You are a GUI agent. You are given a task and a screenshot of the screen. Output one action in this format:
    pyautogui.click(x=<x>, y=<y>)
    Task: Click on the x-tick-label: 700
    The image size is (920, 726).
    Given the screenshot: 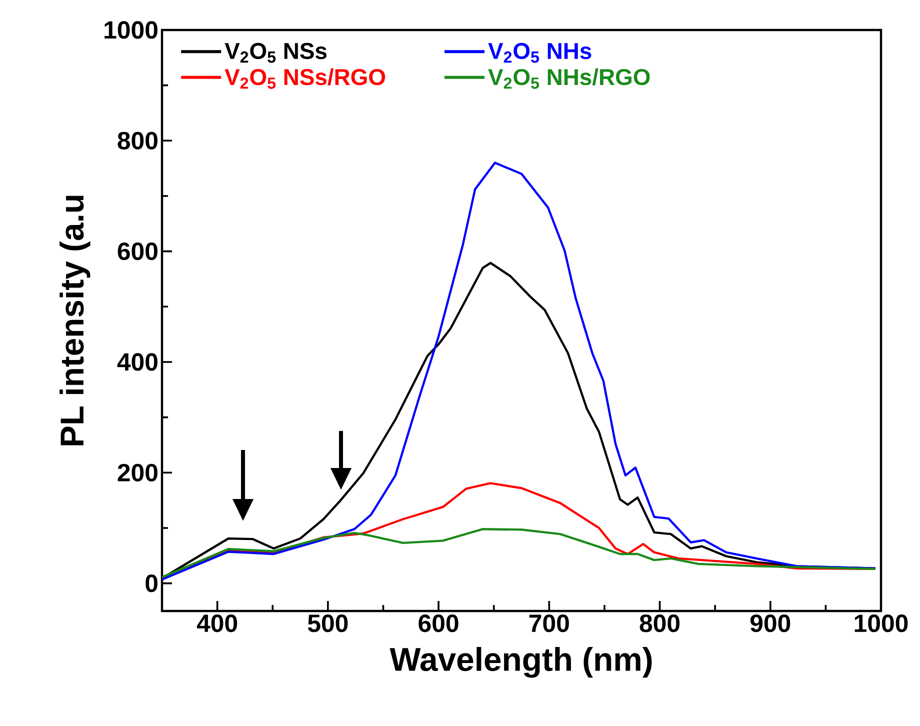 What is the action you would take?
    pyautogui.click(x=549, y=623)
    